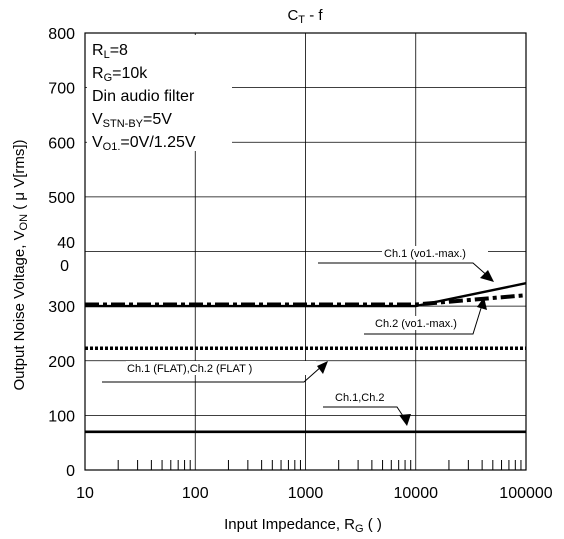  I want to click on arrowhead-ch12, so click(405, 420).